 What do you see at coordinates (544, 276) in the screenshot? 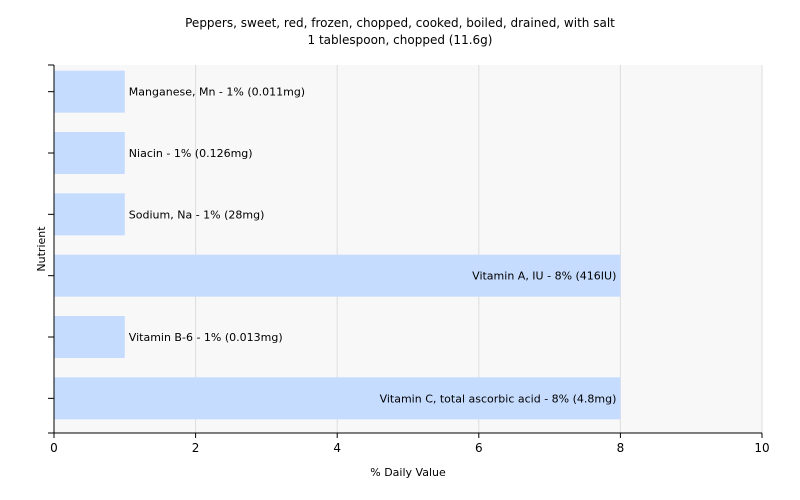
I see `bar-label: Vitamin A, IU - 8% (416IU)` at bounding box center [544, 276].